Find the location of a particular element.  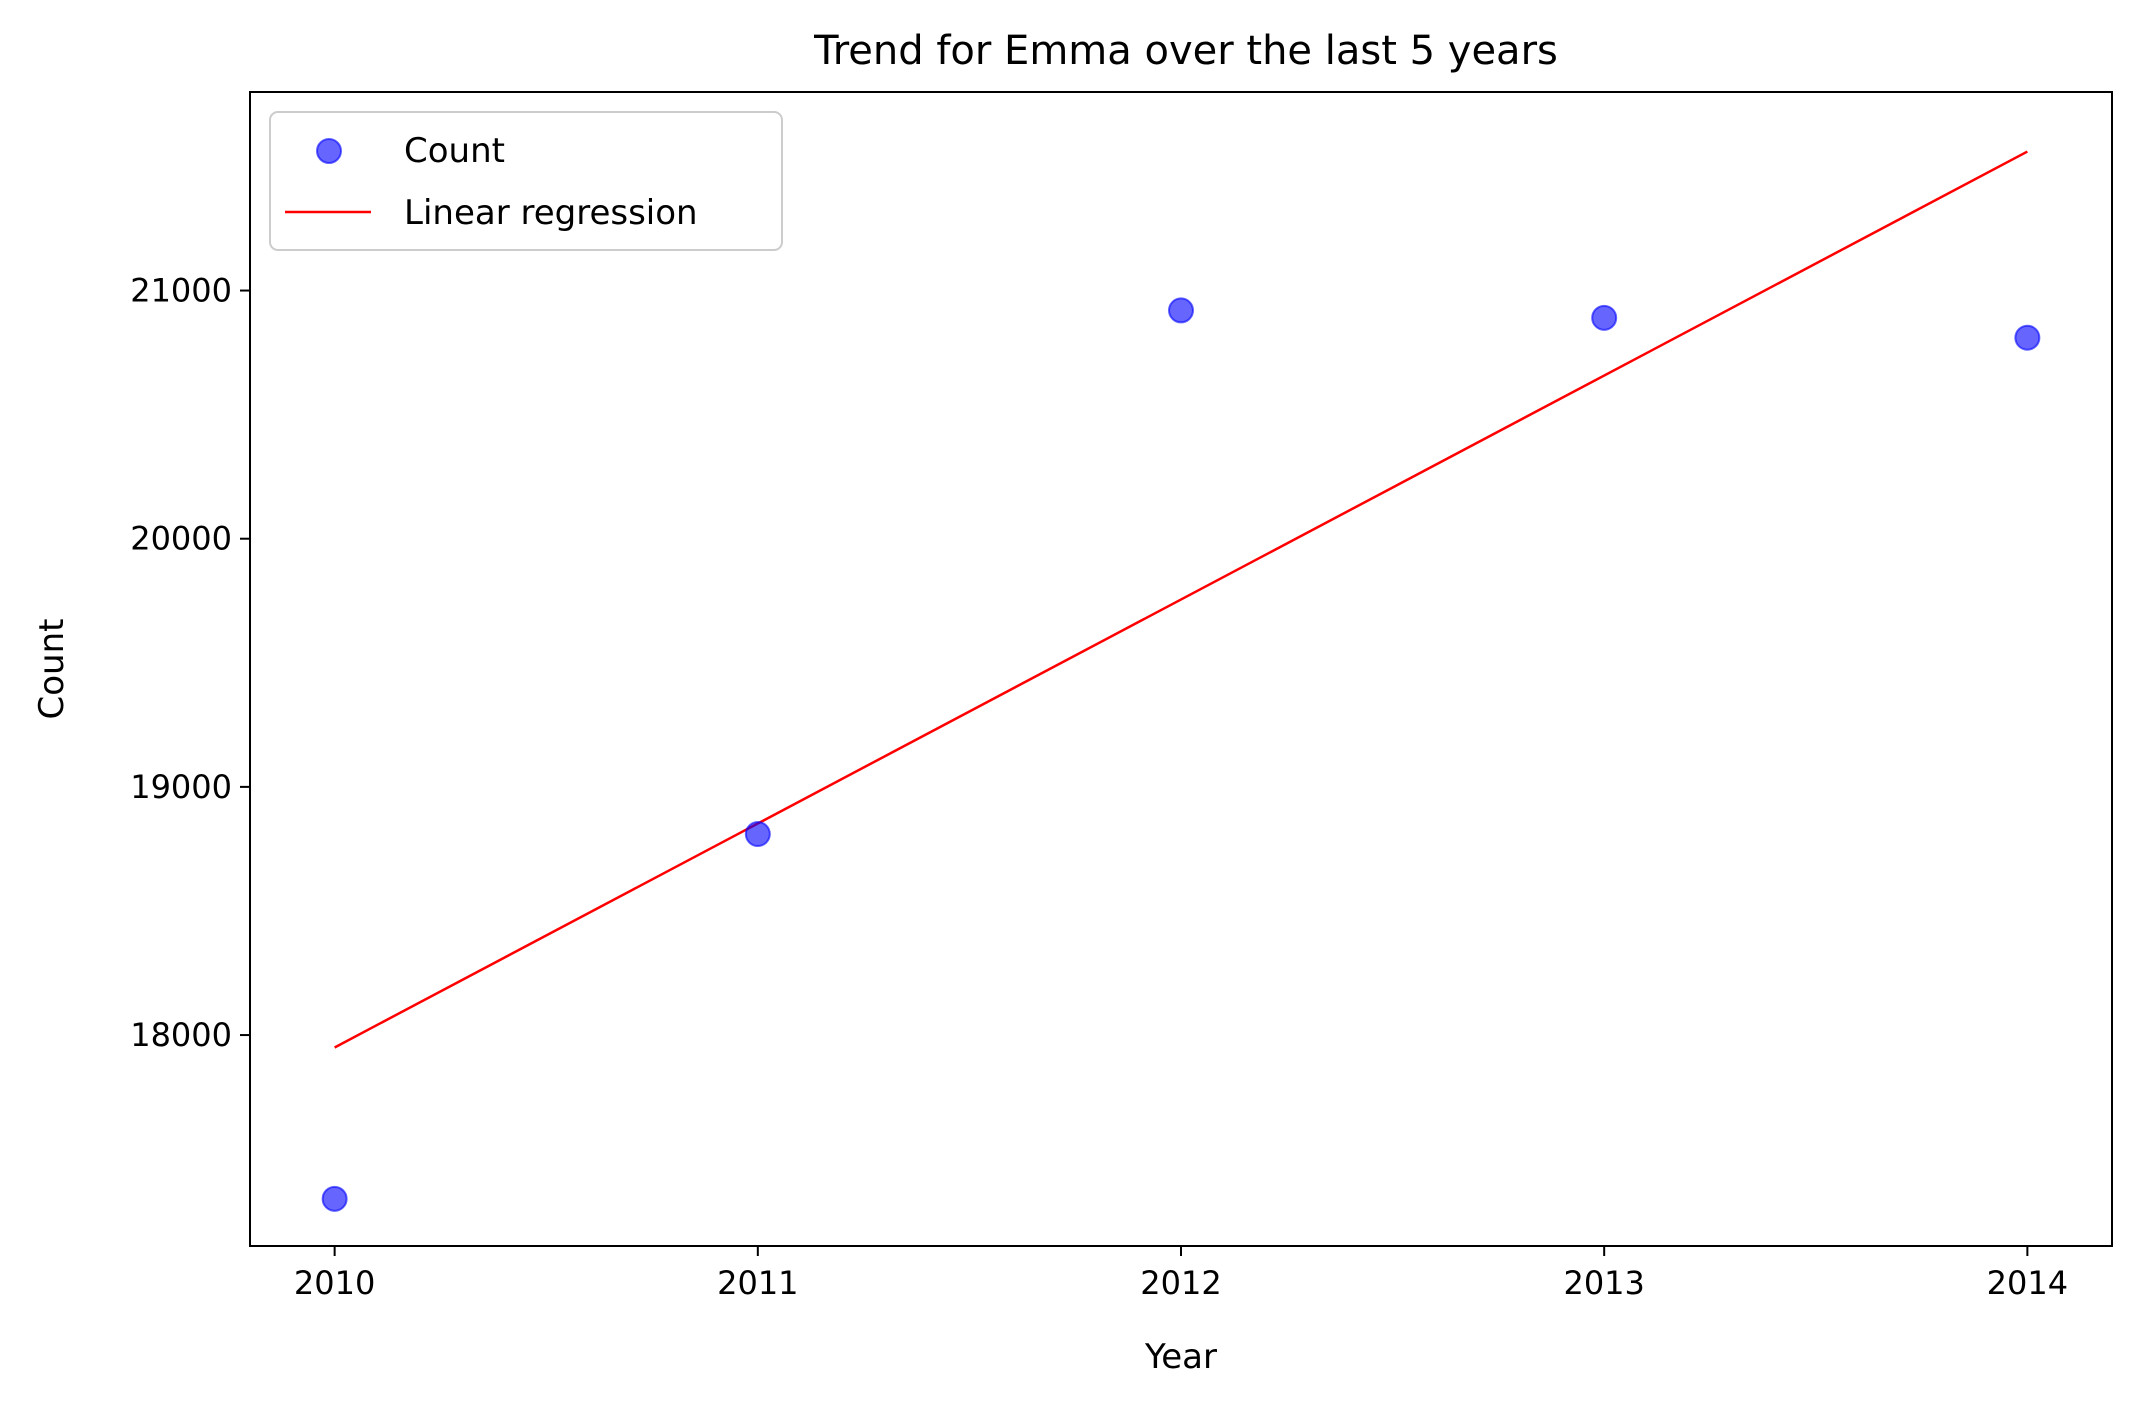

chart-title: Trend for Emma over the last 5 years is located at coordinates (1185, 51).